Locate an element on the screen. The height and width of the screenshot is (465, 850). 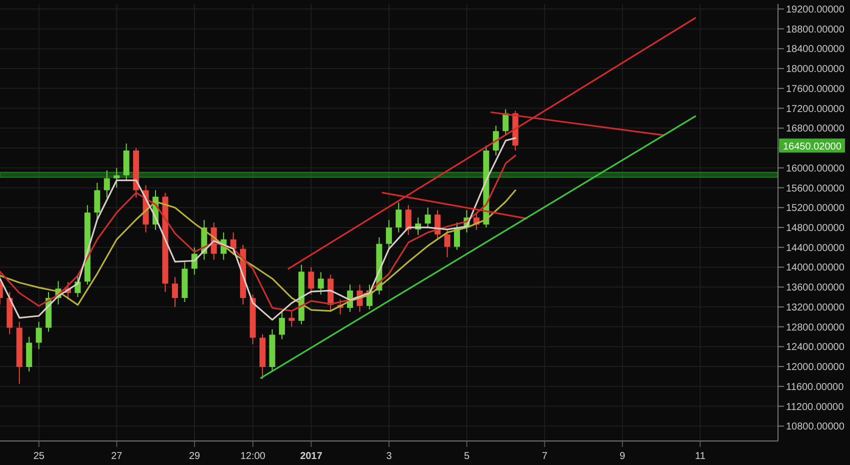
y-tick-label: 16800.00000 is located at coordinates (815, 129).